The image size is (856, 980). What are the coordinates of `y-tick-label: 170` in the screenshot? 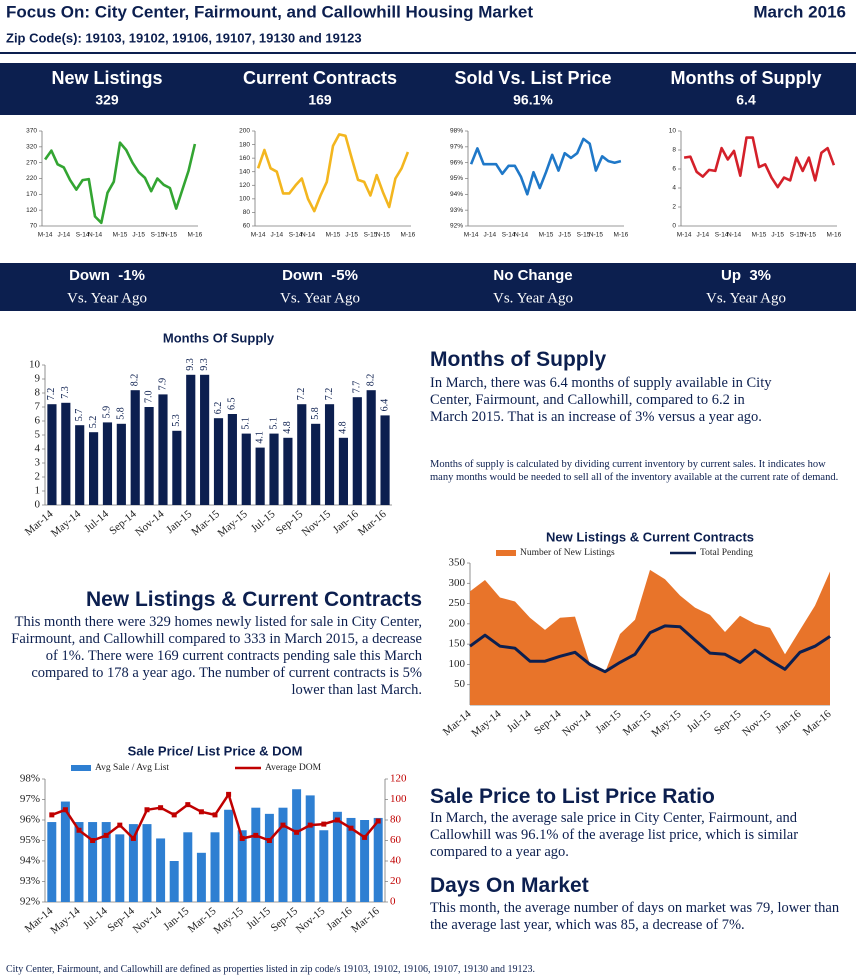 It's located at (31, 194).